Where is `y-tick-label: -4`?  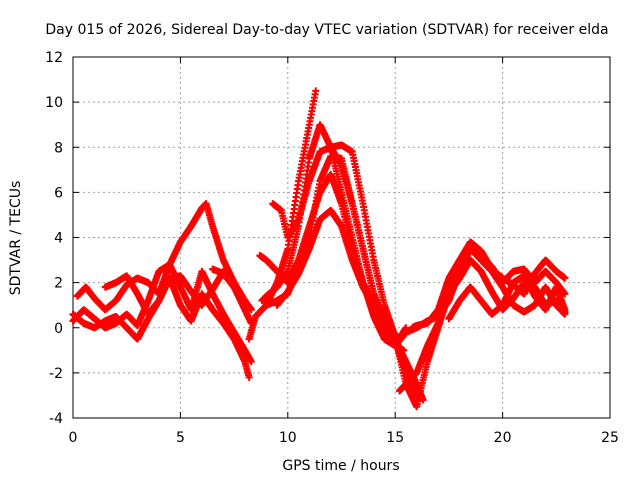
y-tick-label: -4 is located at coordinates (56, 419).